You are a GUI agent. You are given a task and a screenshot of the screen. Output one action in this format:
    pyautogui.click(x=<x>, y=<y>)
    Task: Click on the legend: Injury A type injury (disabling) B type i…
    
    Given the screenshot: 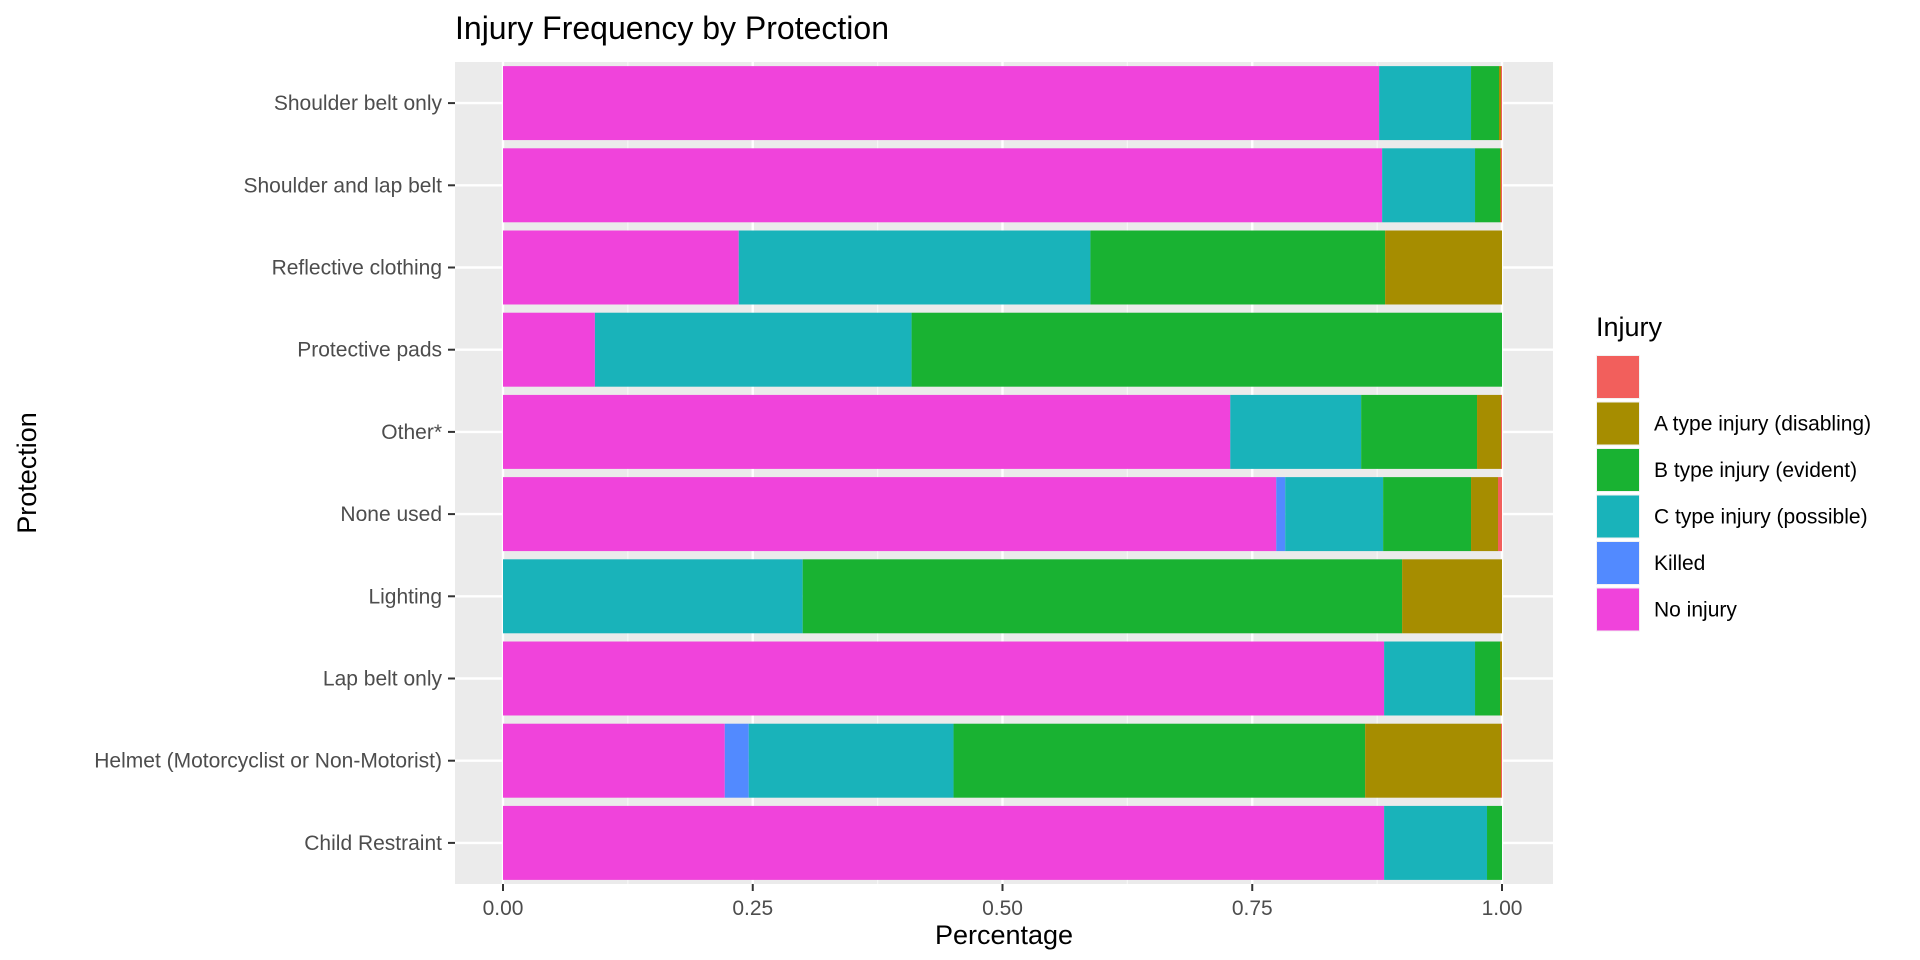 What is the action you would take?
    pyautogui.click(x=1733, y=472)
    